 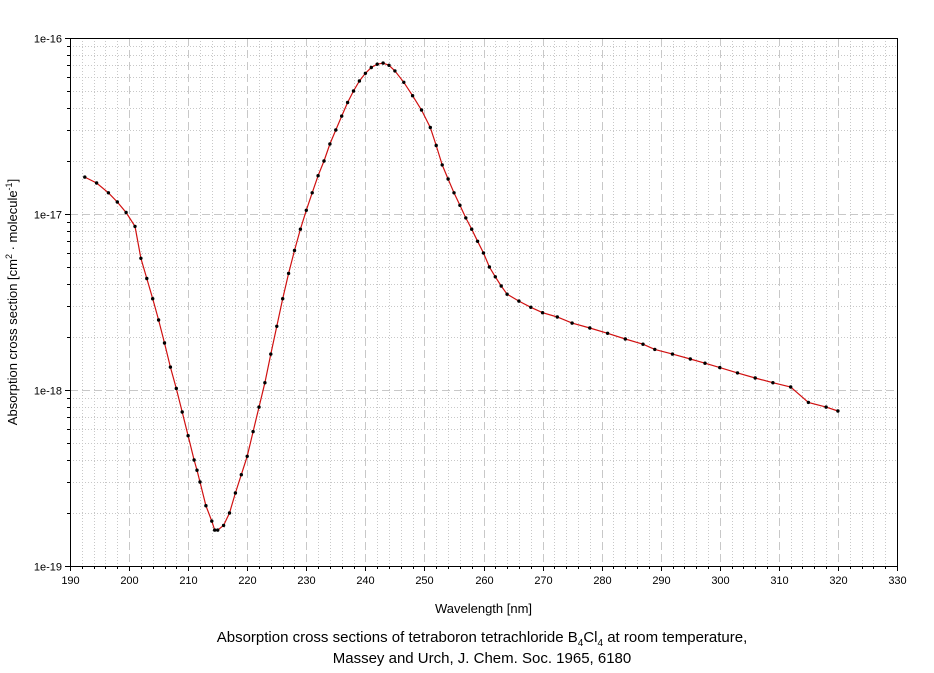 I want to click on x-tick-label: 200, so click(x=129, y=581).